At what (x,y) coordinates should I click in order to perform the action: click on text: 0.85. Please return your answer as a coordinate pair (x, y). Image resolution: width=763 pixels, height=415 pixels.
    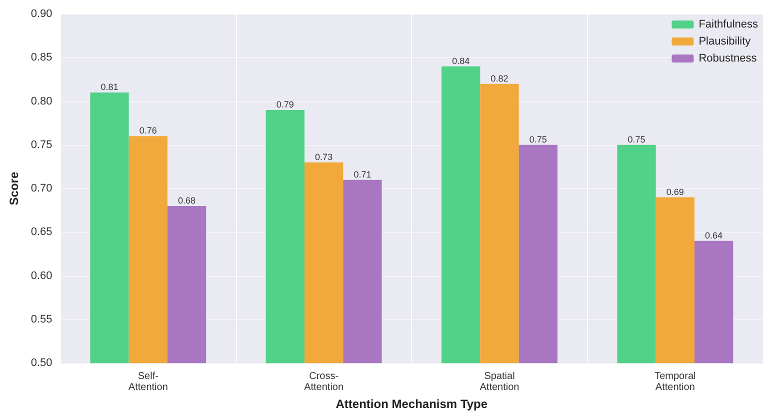
    Looking at the image, I should click on (41, 58).